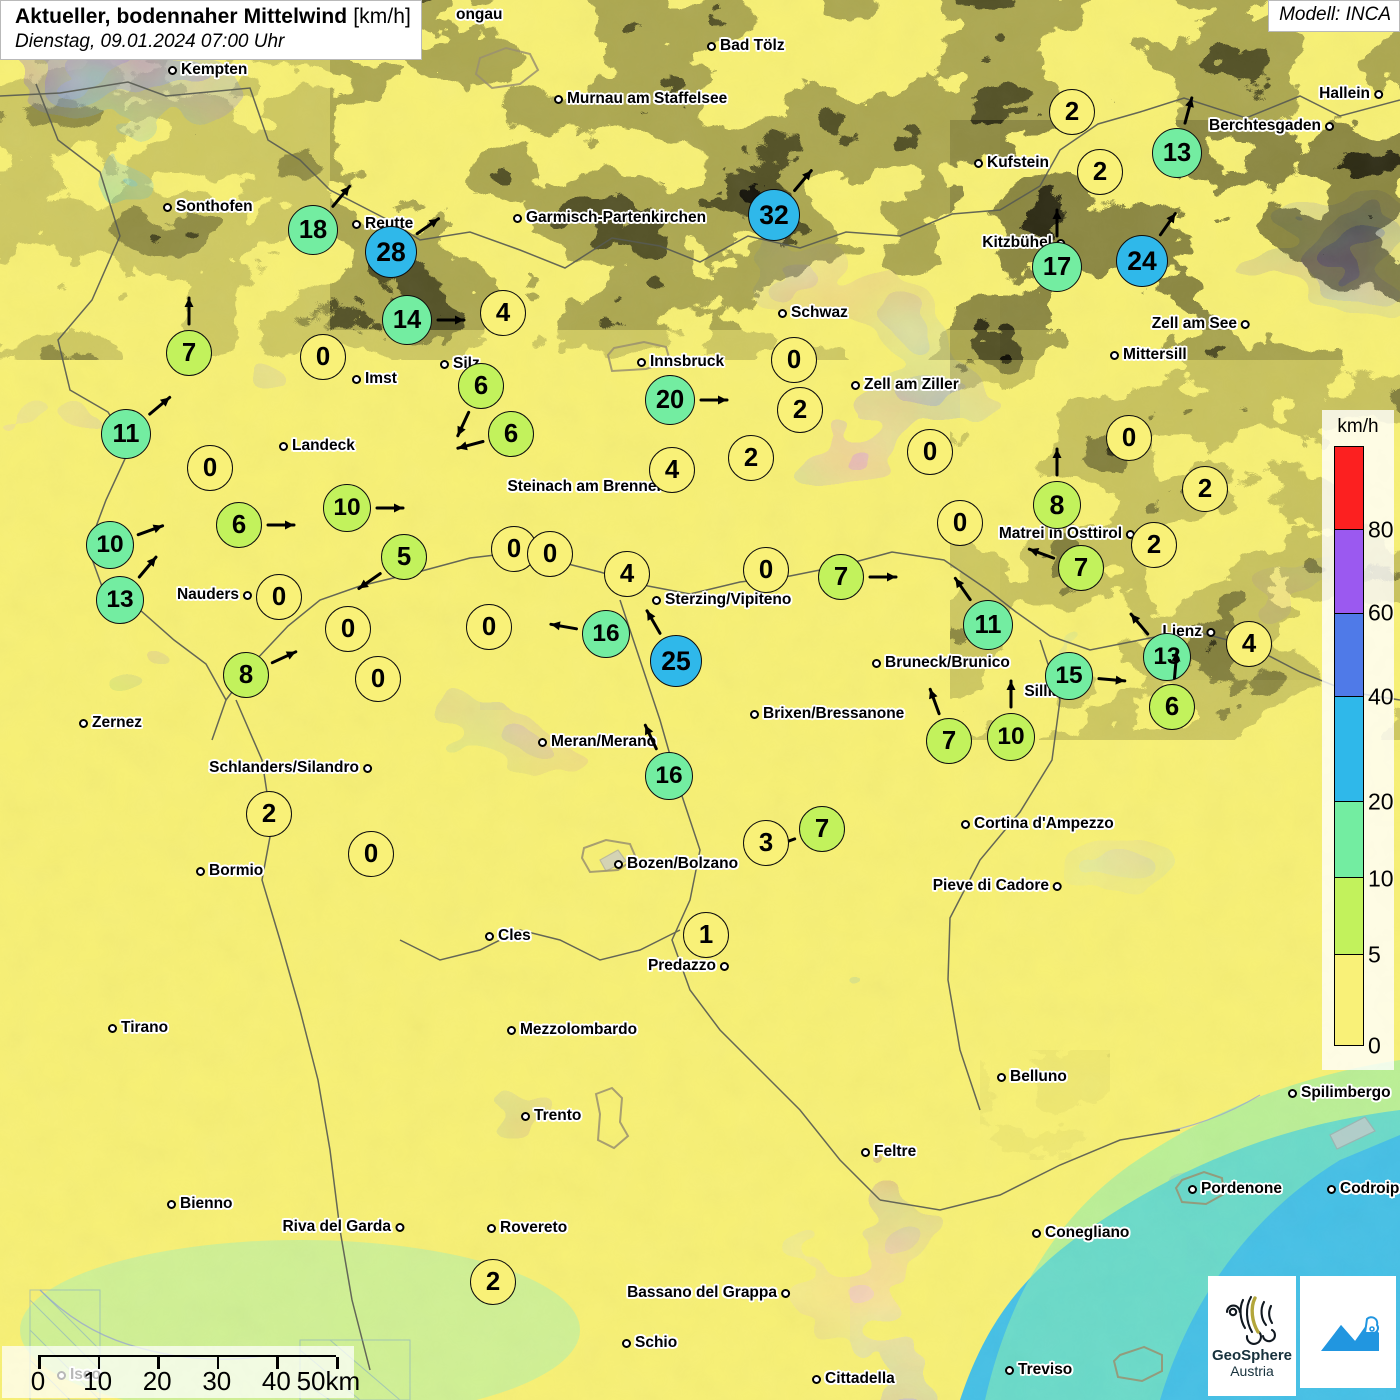 Image resolution: width=1400 pixels, height=1400 pixels. I want to click on wind-station: 20, so click(670, 400).